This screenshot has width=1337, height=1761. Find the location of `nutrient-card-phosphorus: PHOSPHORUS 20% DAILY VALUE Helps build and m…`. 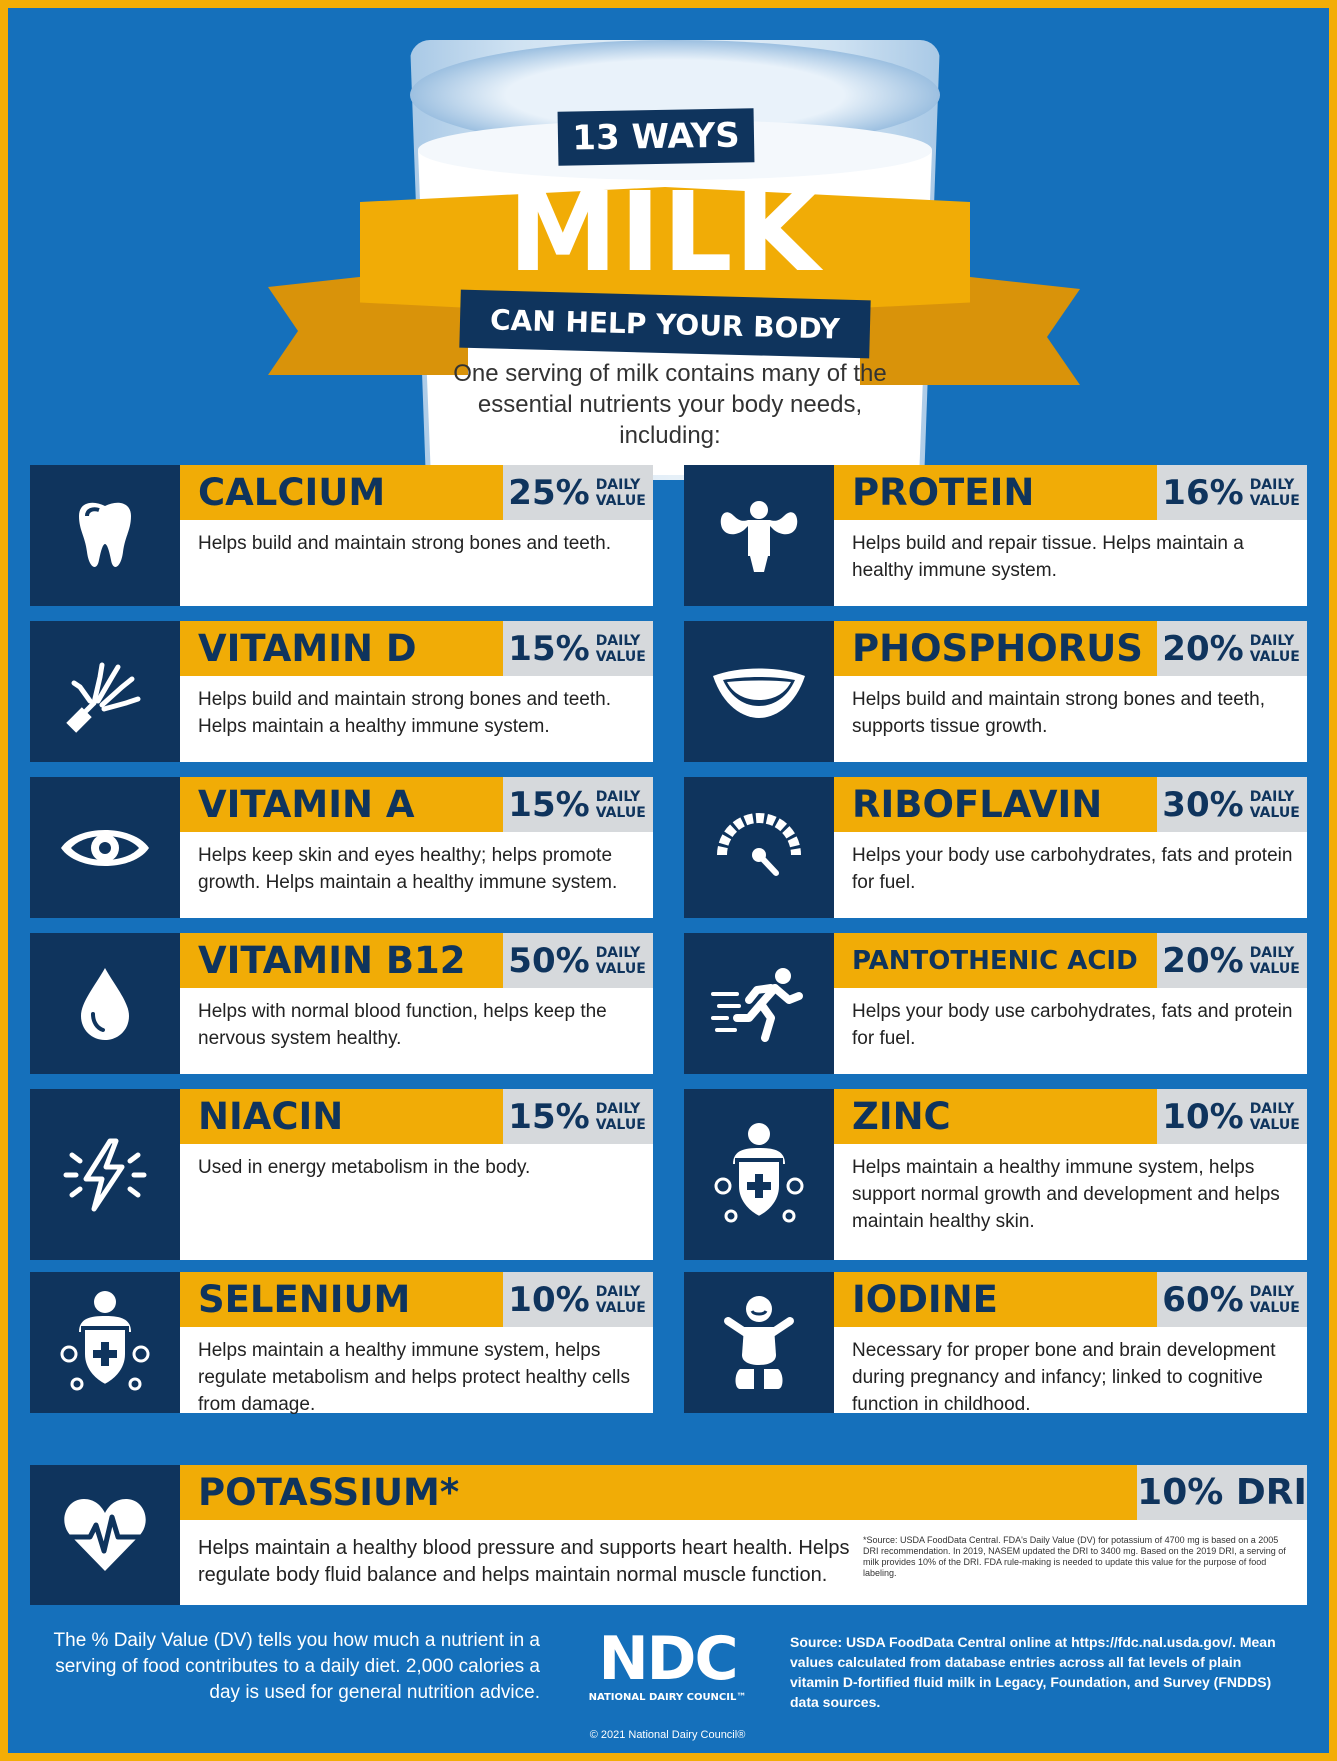

nutrient-card-phosphorus: PHOSPHORUS 20% DAILY VALUE Helps build and m… is located at coordinates (995, 691).